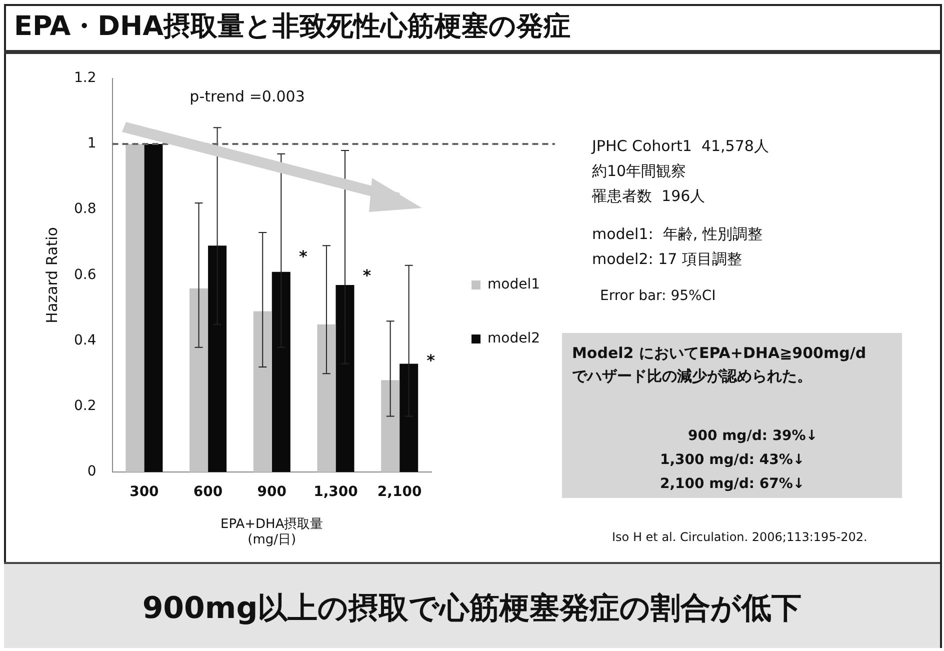  What do you see at coordinates (658, 296) in the screenshot?
I see `text: Error bar: 95%CI` at bounding box center [658, 296].